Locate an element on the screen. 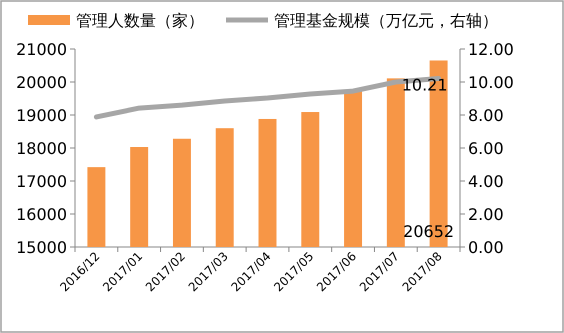 This screenshot has height=333, width=564. legend-label: 管理基金规模（万亿元，右轴） is located at coordinates (386, 20).